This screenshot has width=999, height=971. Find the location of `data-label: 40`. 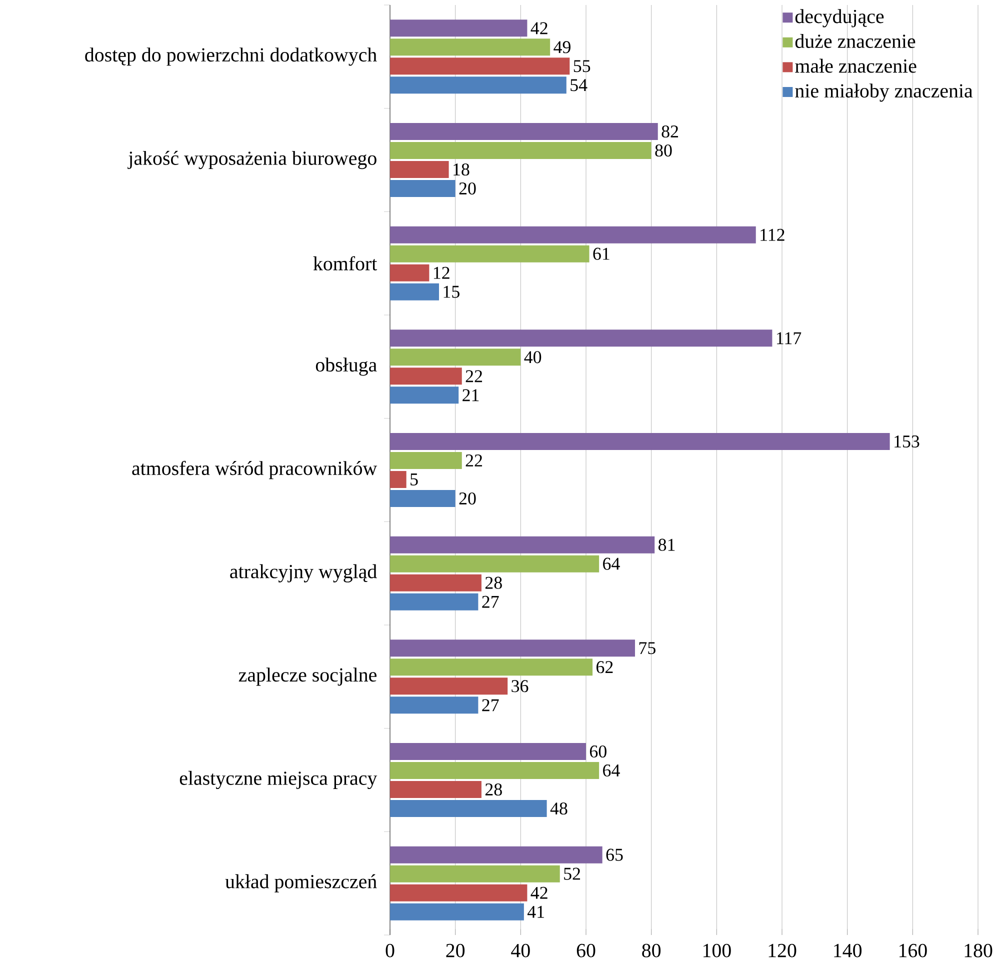

data-label: 40 is located at coordinates (533, 357).